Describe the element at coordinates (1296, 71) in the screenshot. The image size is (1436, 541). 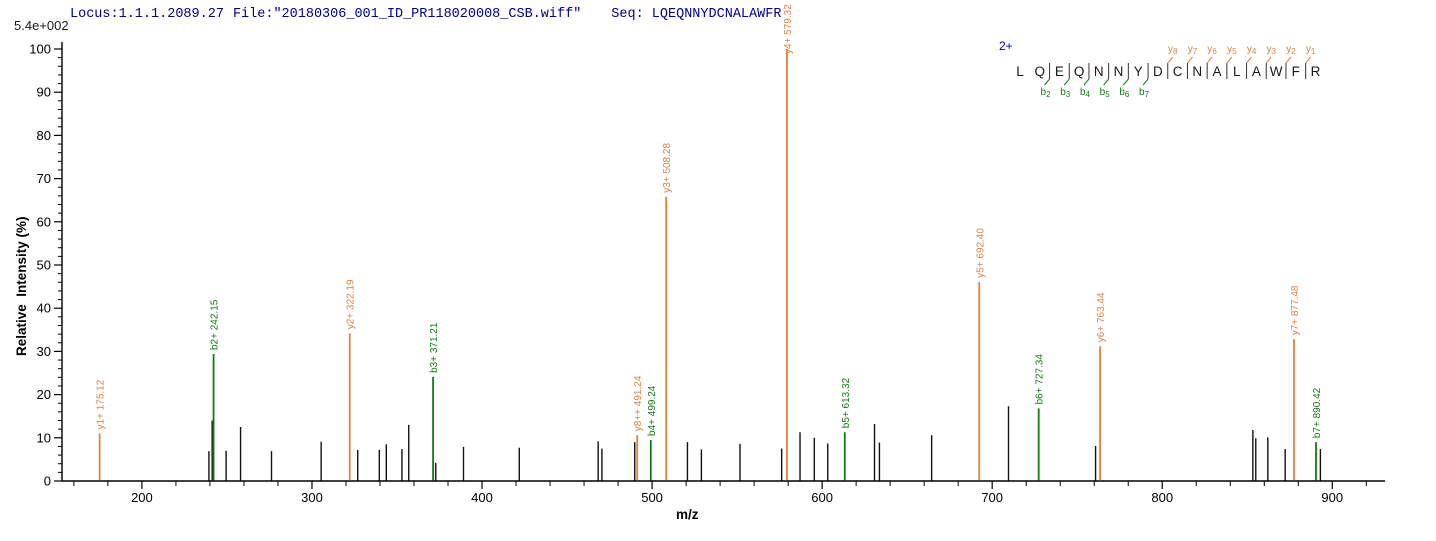
I see `residue-letter: F` at that location.